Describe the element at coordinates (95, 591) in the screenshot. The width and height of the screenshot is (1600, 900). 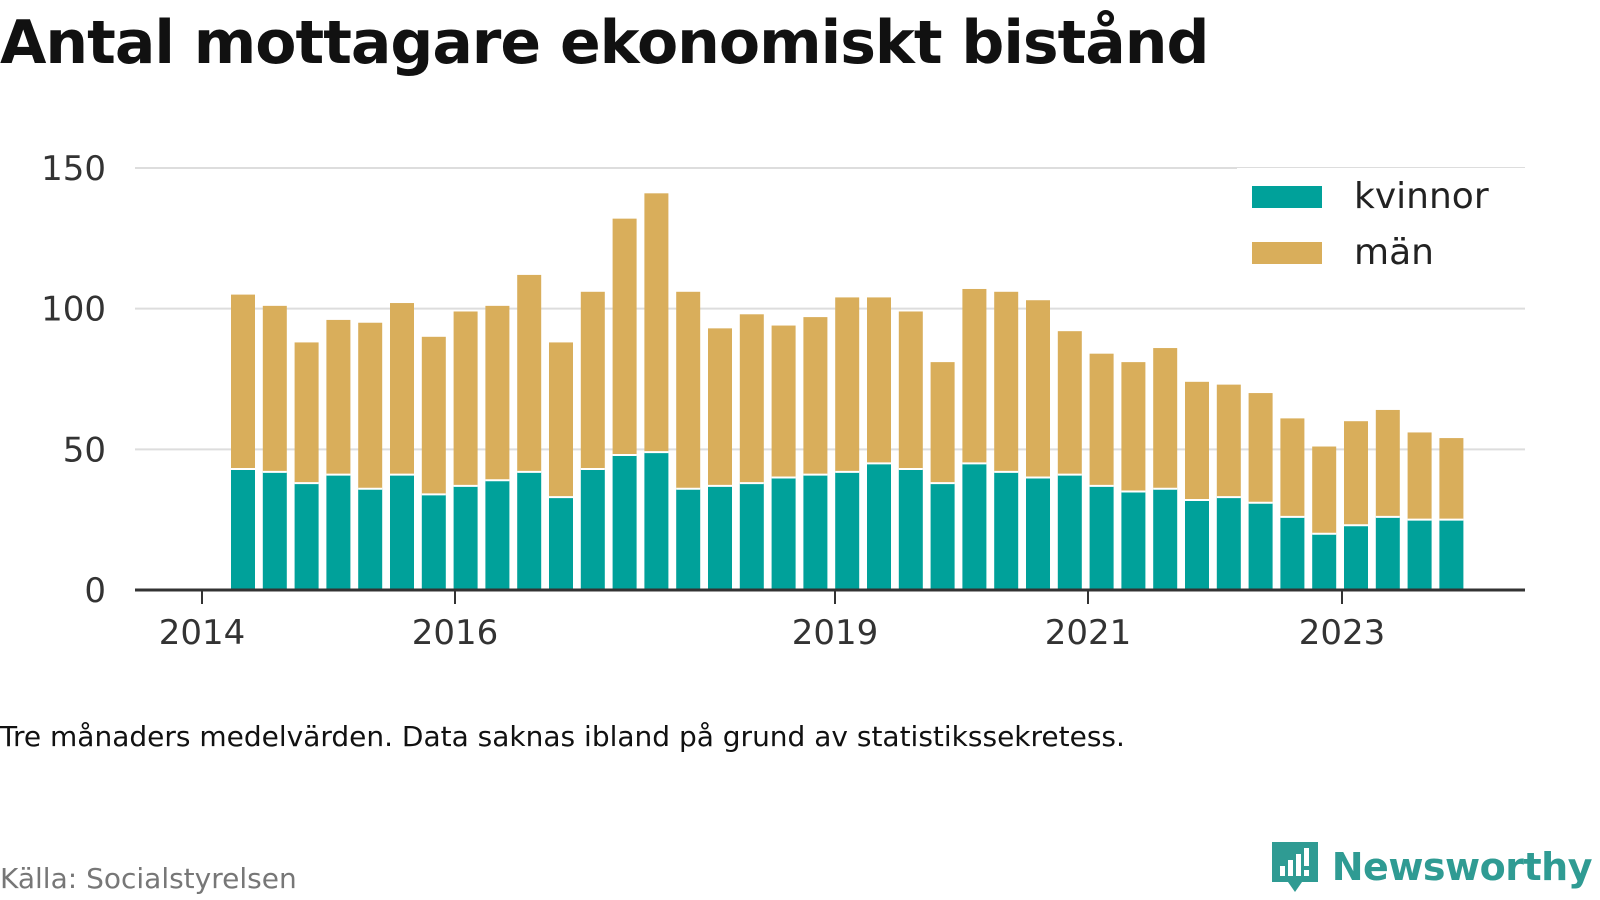
I see `y-tick-label: 0` at that location.